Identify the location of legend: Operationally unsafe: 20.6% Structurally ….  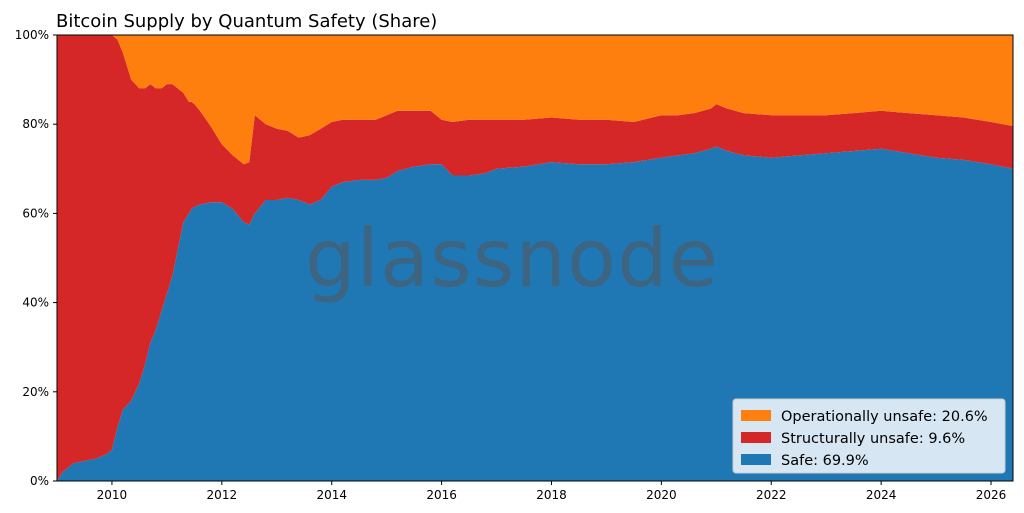
(869, 436).